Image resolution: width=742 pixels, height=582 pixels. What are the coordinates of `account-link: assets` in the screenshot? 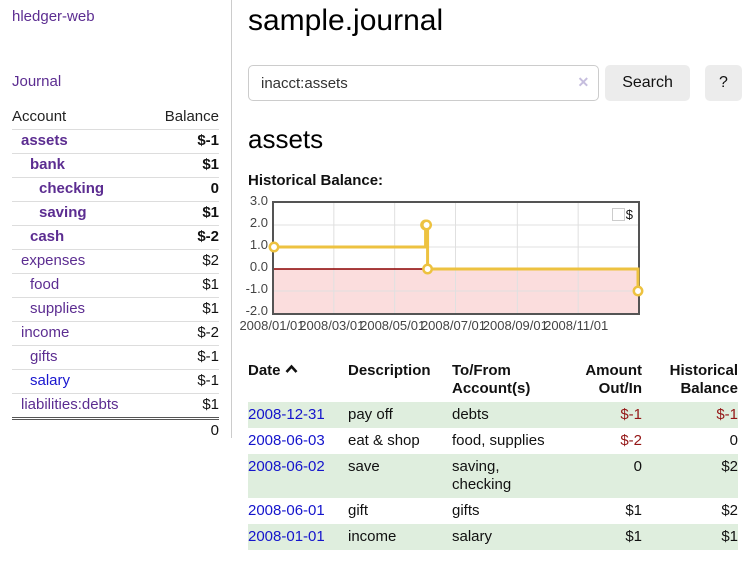 It's located at (44, 140).